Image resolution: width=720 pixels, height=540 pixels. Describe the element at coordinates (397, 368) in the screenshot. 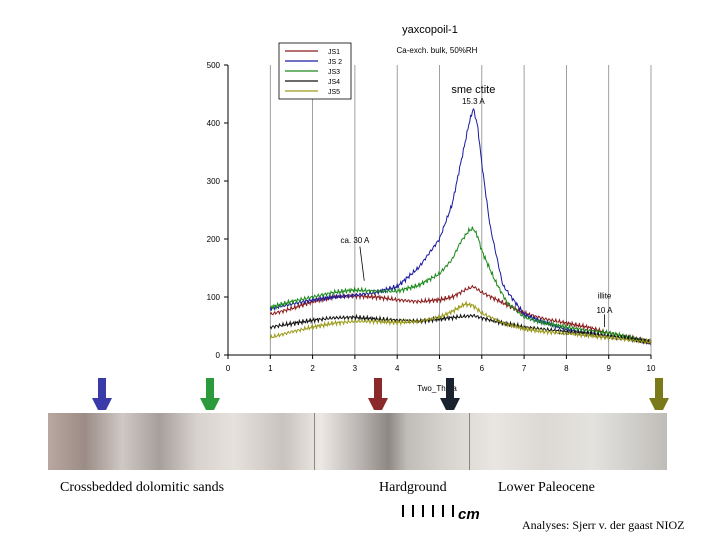

I see `x-tick-label: 4` at that location.